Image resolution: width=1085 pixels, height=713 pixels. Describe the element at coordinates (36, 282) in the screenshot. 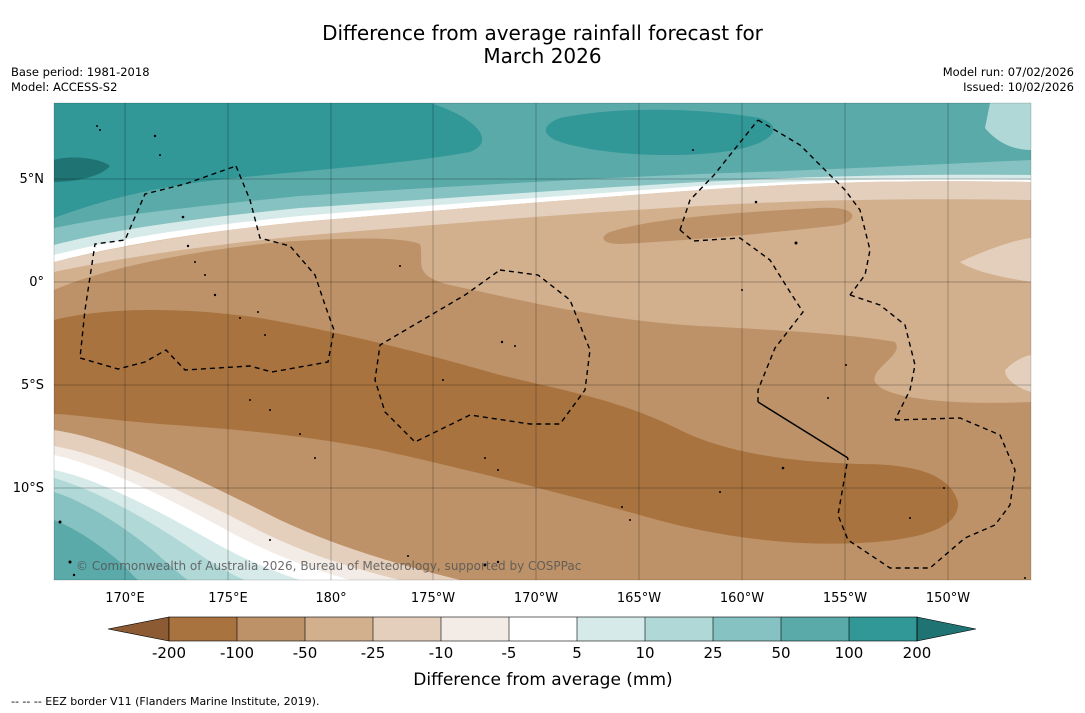

I see `lat-label-0: 0°` at that location.